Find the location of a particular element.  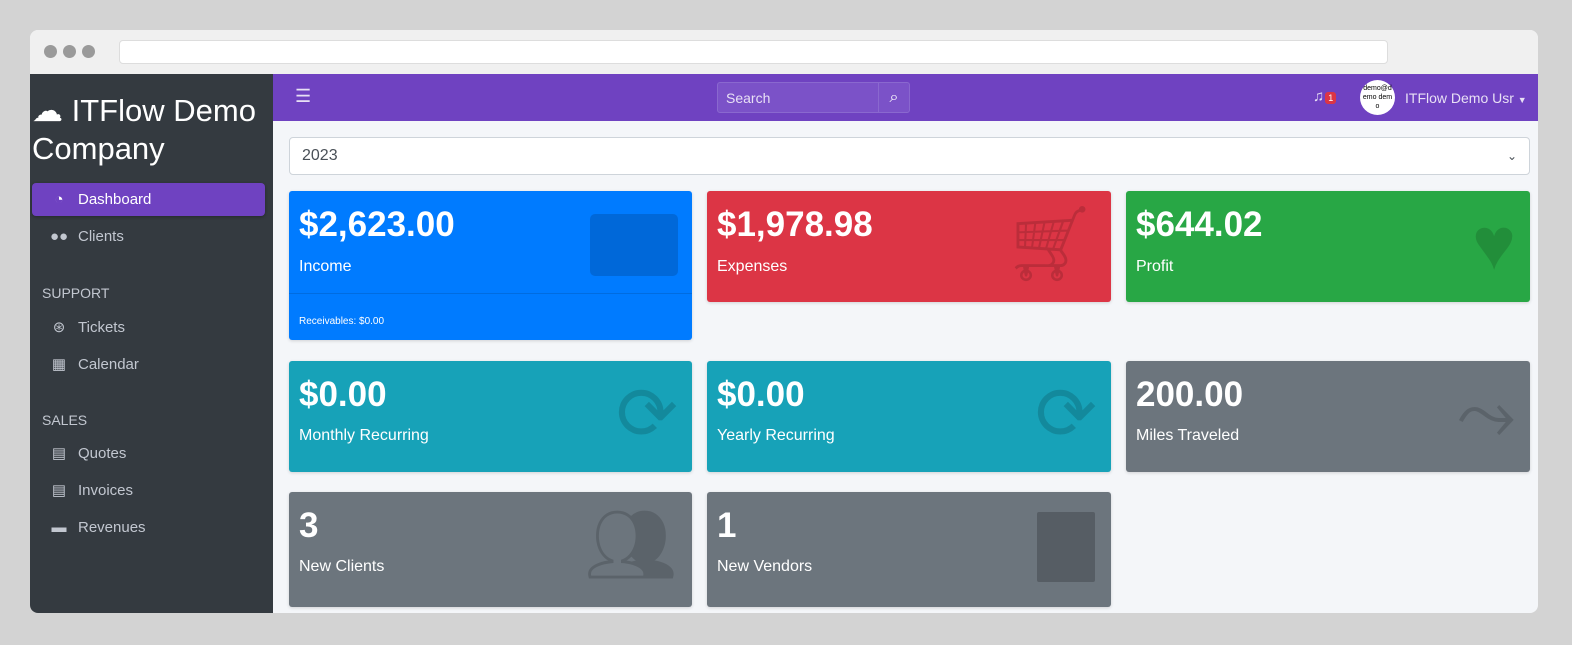

profit-value: $644.02 is located at coordinates (1199, 224).